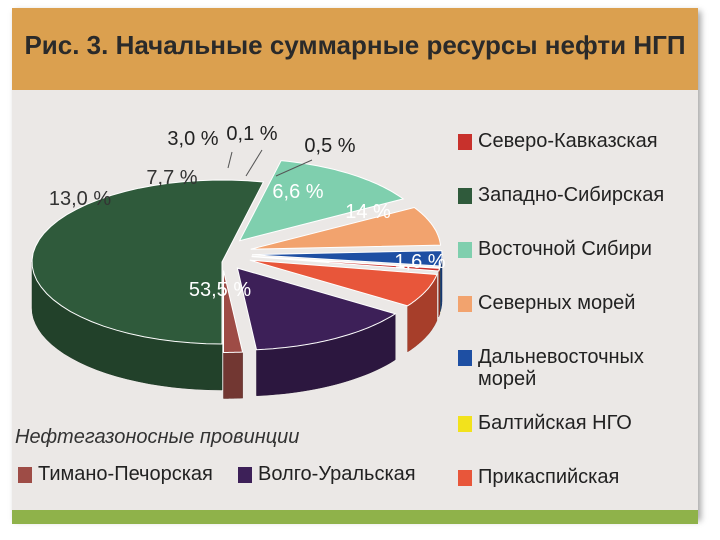 The height and width of the screenshot is (540, 720). I want to click on legend-label-тимано-печорская: Тимано-Печорская, so click(125, 474).